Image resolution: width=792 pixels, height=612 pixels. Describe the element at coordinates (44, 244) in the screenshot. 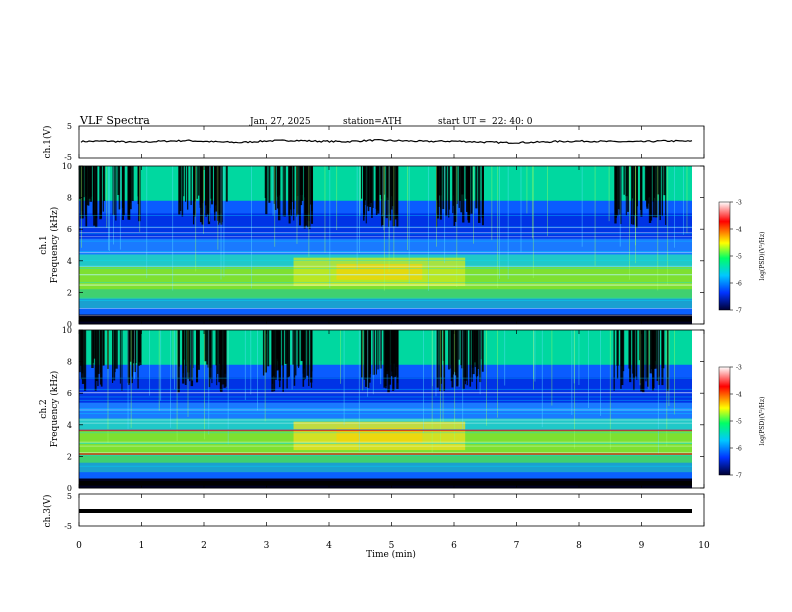

I see `ch1-channel-label: ch.1` at that location.